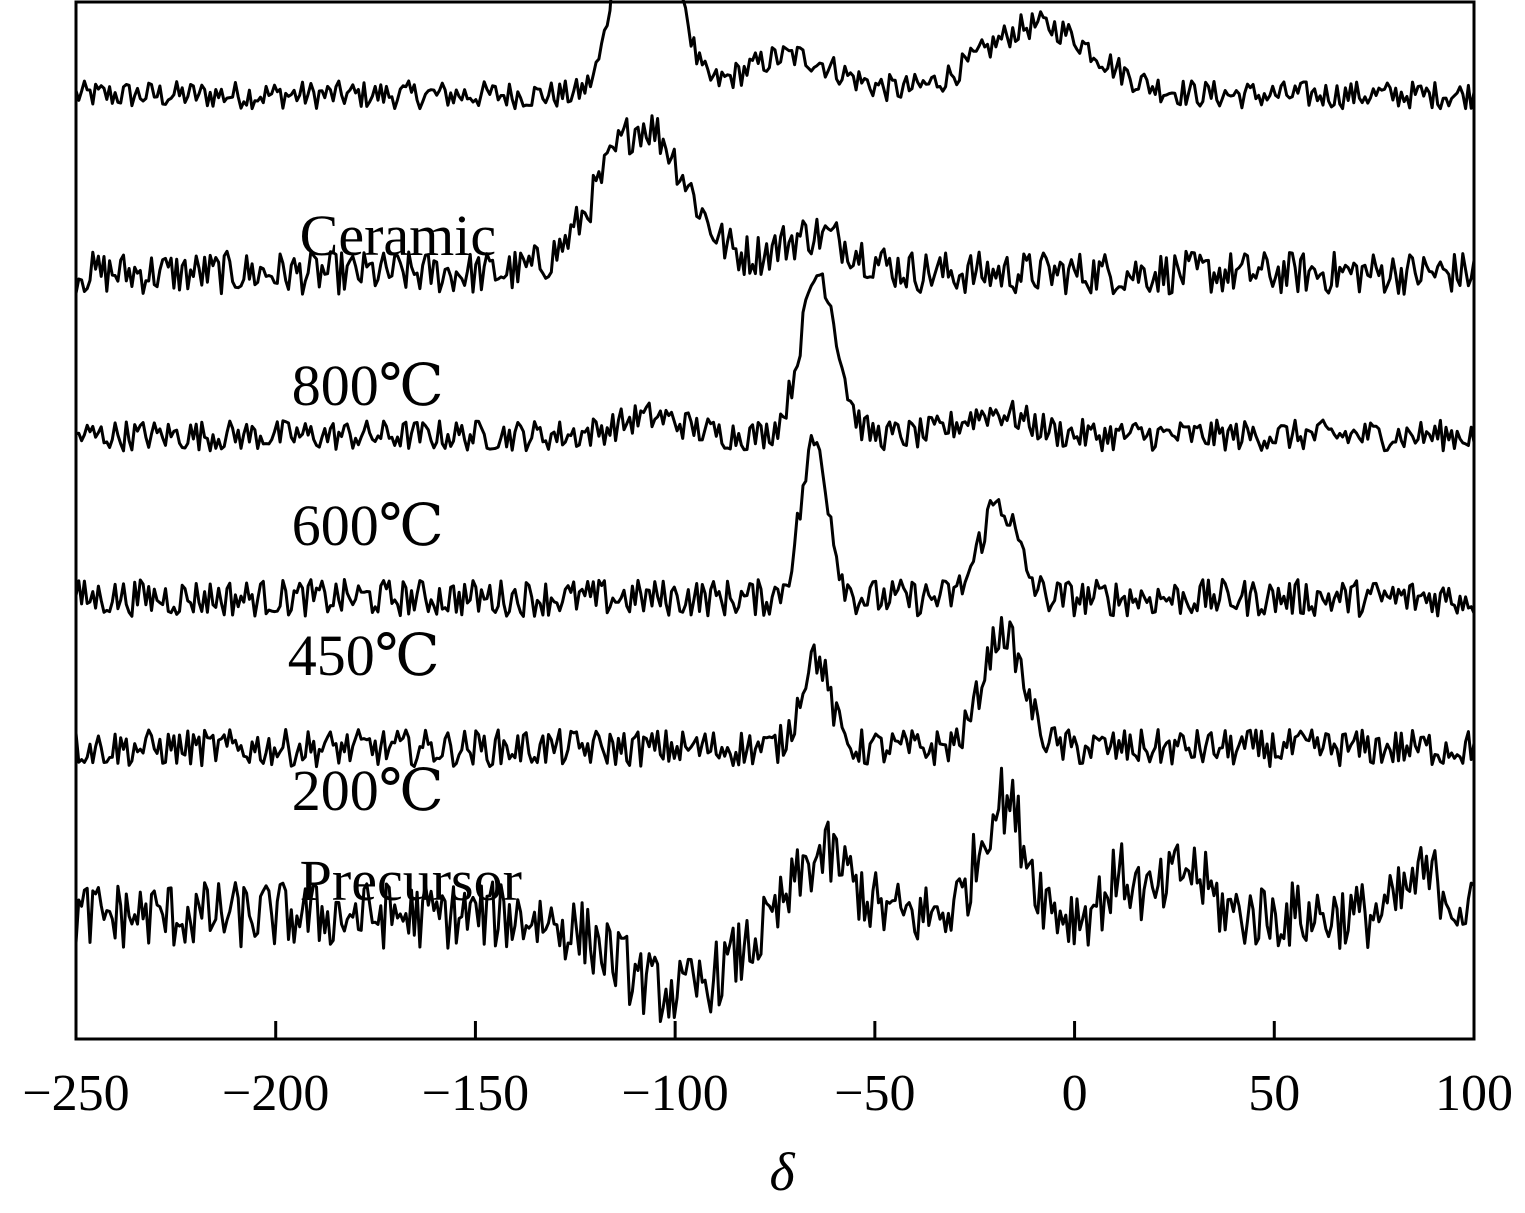 The height and width of the screenshot is (1213, 1525). I want to click on series-label-5: Precursor, so click(411, 880).